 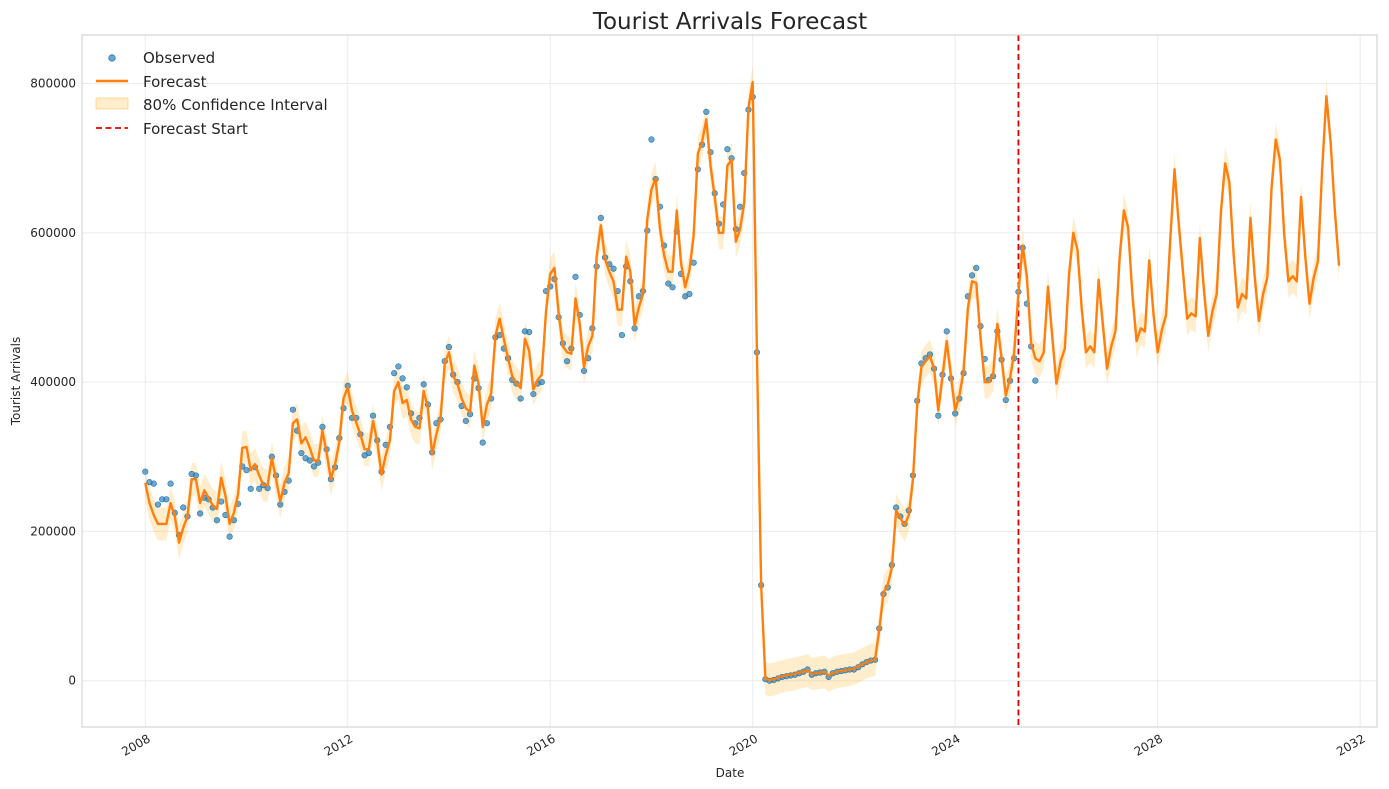 I want to click on x-tick-label: 2020, so click(x=743, y=744).